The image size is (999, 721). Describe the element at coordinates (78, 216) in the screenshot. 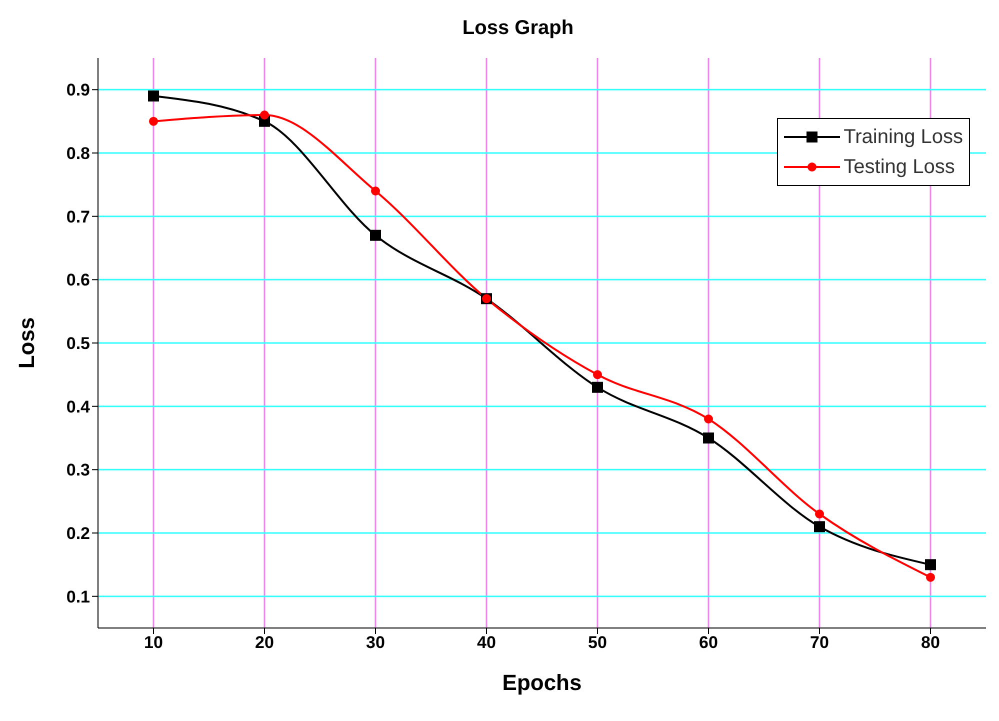

I see `y-tick-label: 0.7` at that location.